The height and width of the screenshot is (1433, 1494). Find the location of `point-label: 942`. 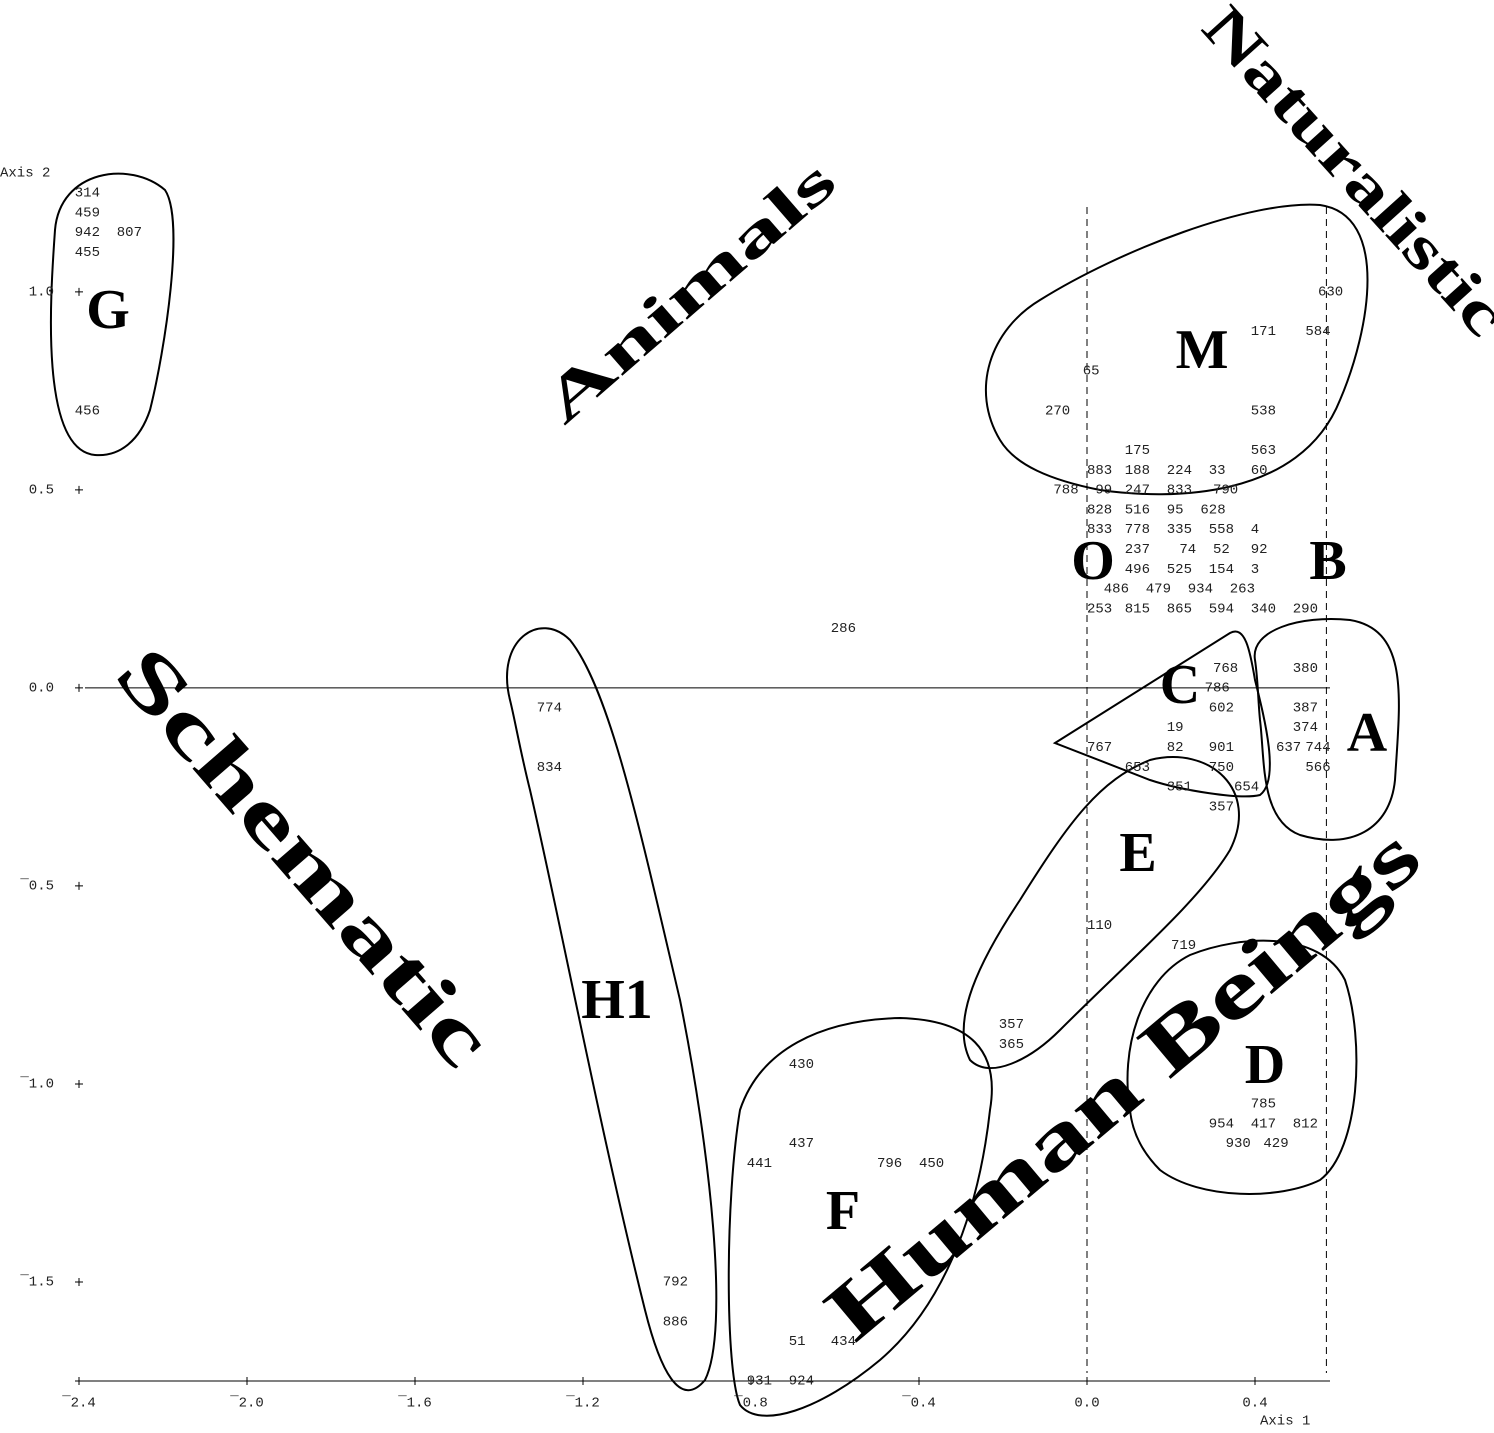

point-label: 942 is located at coordinates (87, 233).